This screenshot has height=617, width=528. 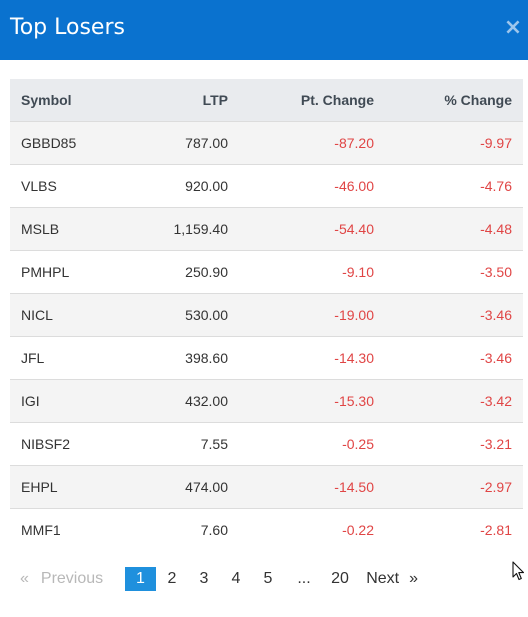 What do you see at coordinates (184, 228) in the screenshot?
I see `ltp-cell: 1,159.40` at bounding box center [184, 228].